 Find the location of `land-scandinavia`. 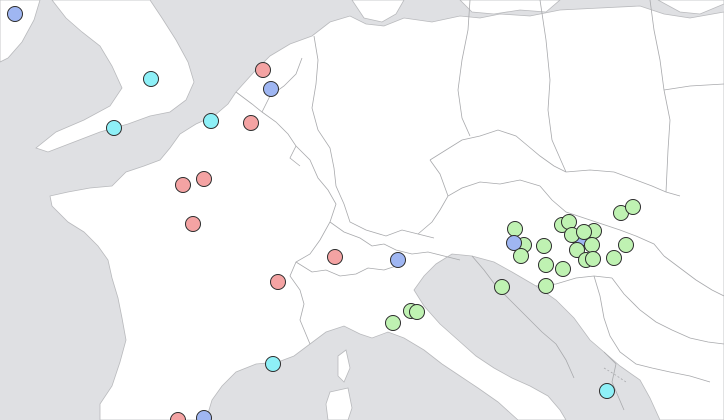

land-scandinavia is located at coordinates (378, 11).